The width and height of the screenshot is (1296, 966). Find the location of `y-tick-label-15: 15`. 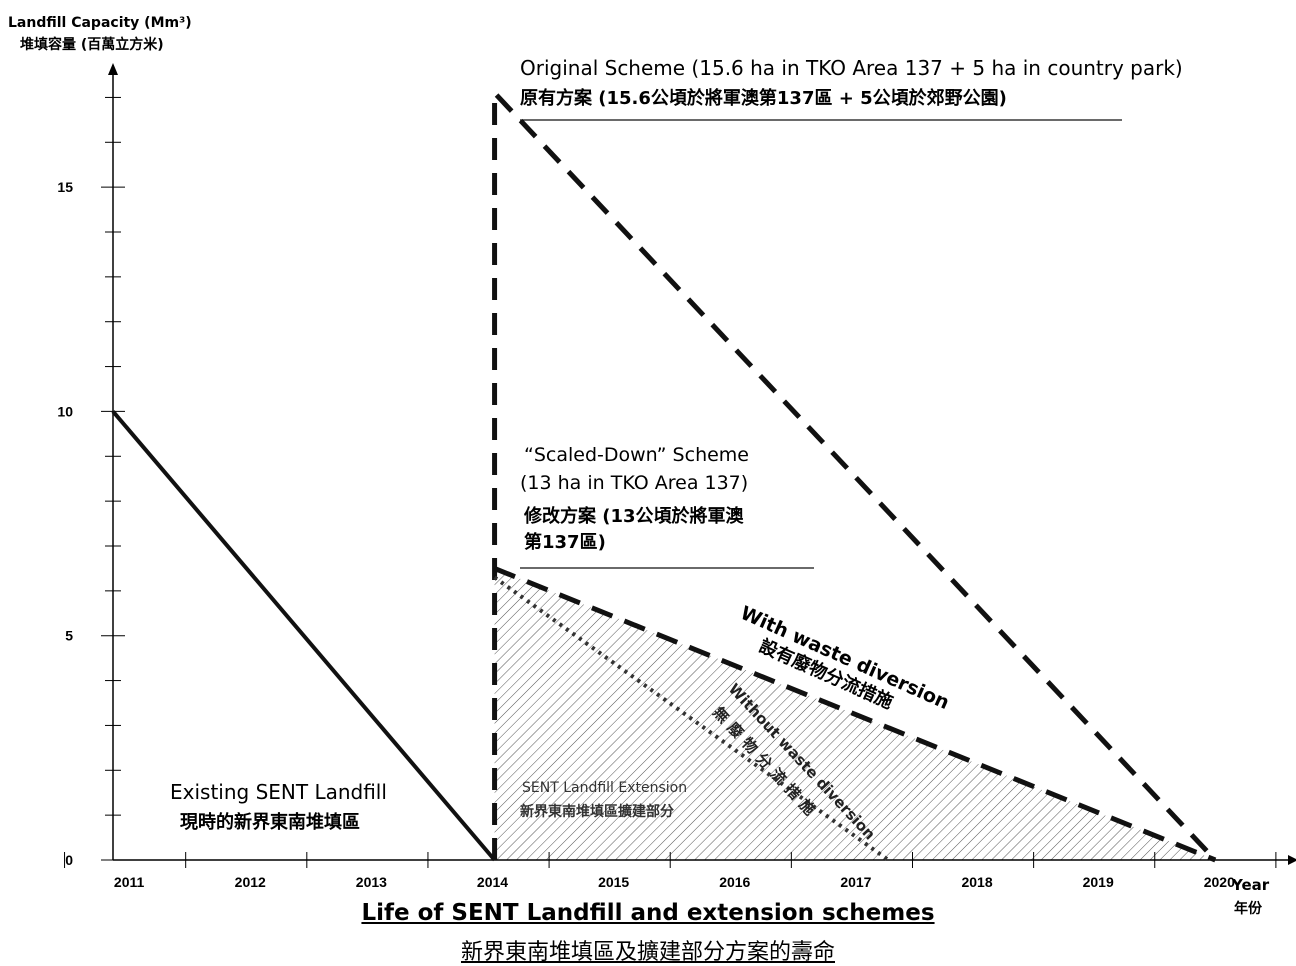

y-tick-label-15: 15 is located at coordinates (65, 187).